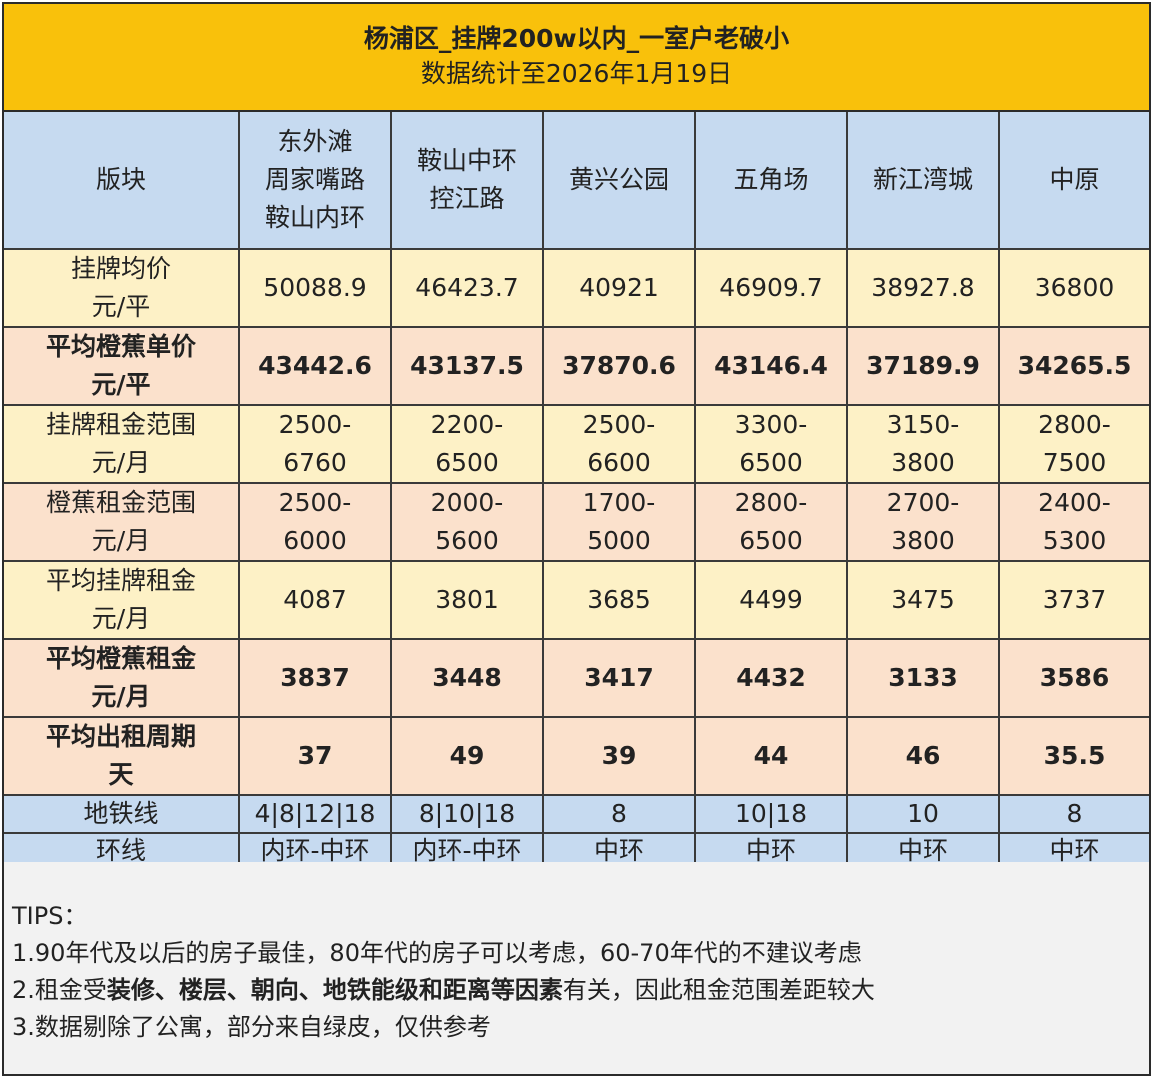 The width and height of the screenshot is (1155, 1080). I want to click on header-row: 版块 东外滩 周家嘴路 鞍山内环 鞍山中环 控江路 黄兴公园 五角场 新江湾城 中原, so click(576, 181).